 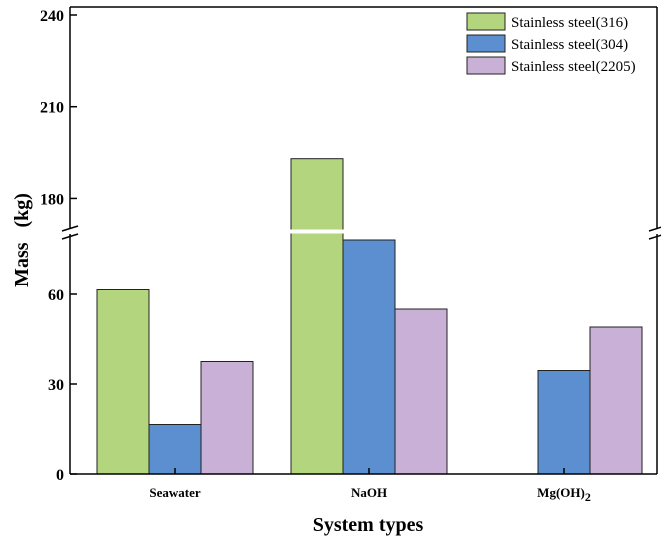 I want to click on ytick-lower-1-label: 30, so click(x=56, y=385).